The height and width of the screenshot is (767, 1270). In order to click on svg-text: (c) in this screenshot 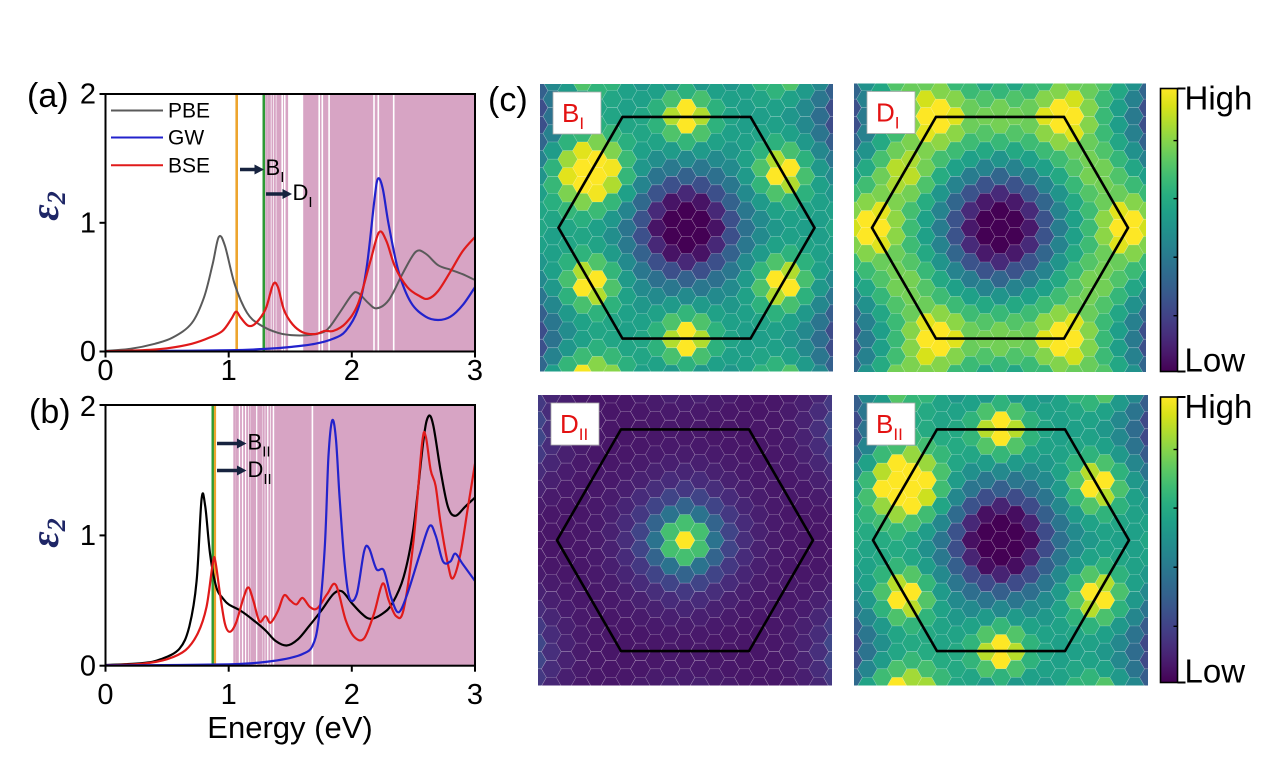, I will do `click(508, 100)`.